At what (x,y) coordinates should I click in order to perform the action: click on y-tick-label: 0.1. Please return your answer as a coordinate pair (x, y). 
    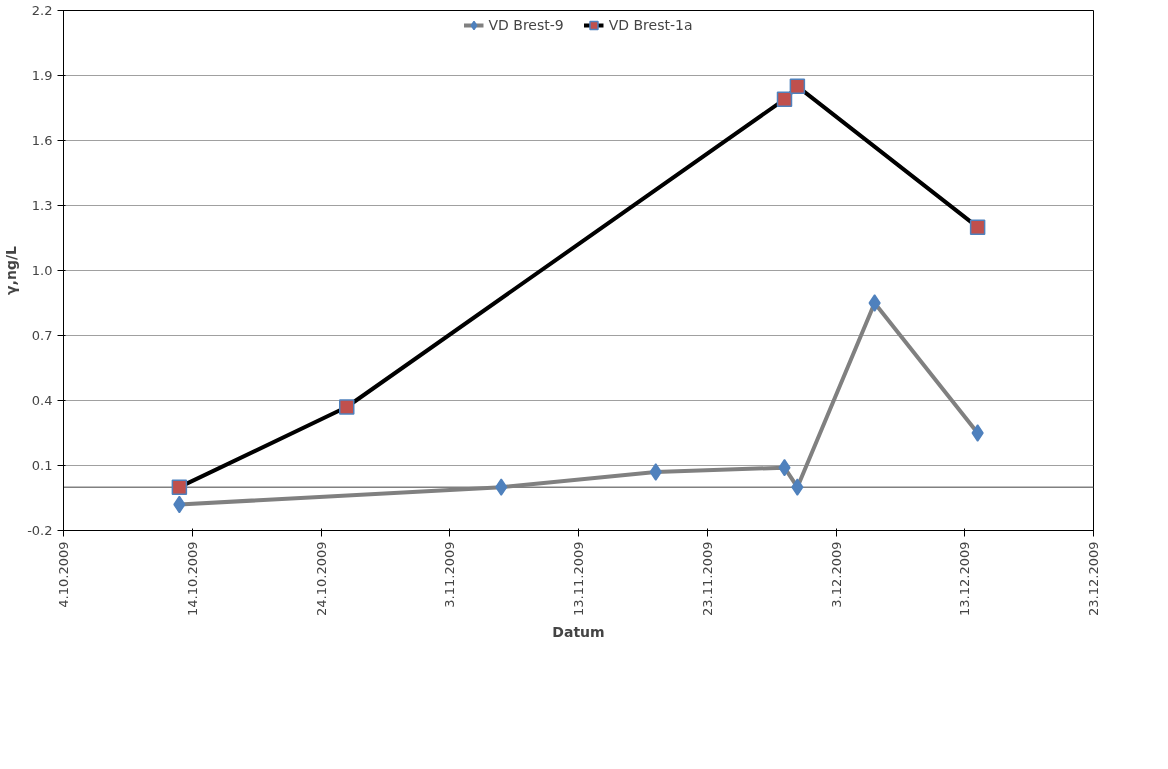
    Looking at the image, I should click on (42, 465).